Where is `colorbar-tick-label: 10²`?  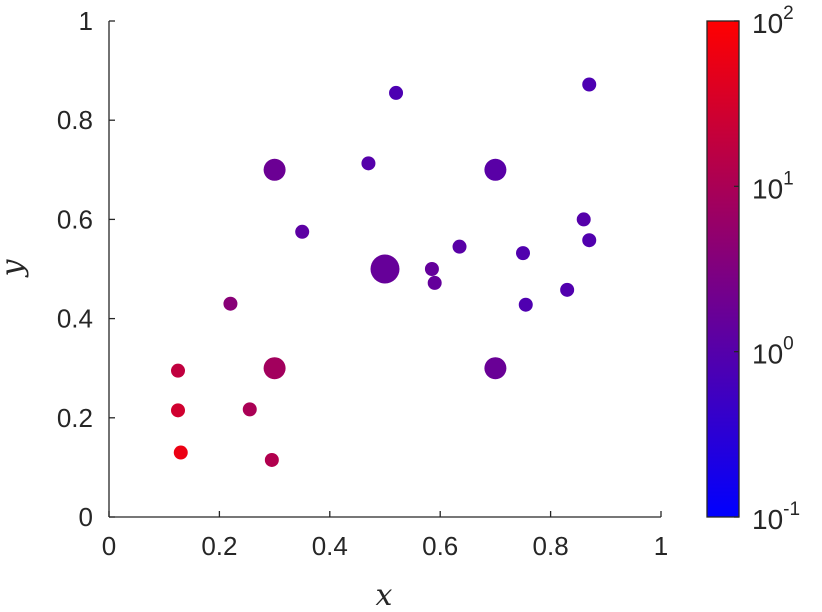 colorbar-tick-label: 10² is located at coordinates (773, 21).